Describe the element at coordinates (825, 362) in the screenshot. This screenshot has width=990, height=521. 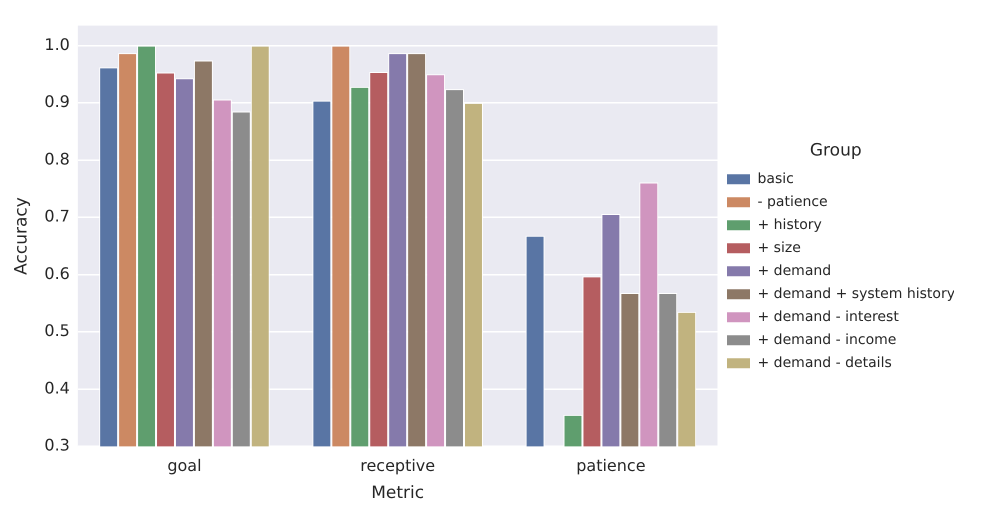
I see `legend-label: + demand - details` at that location.